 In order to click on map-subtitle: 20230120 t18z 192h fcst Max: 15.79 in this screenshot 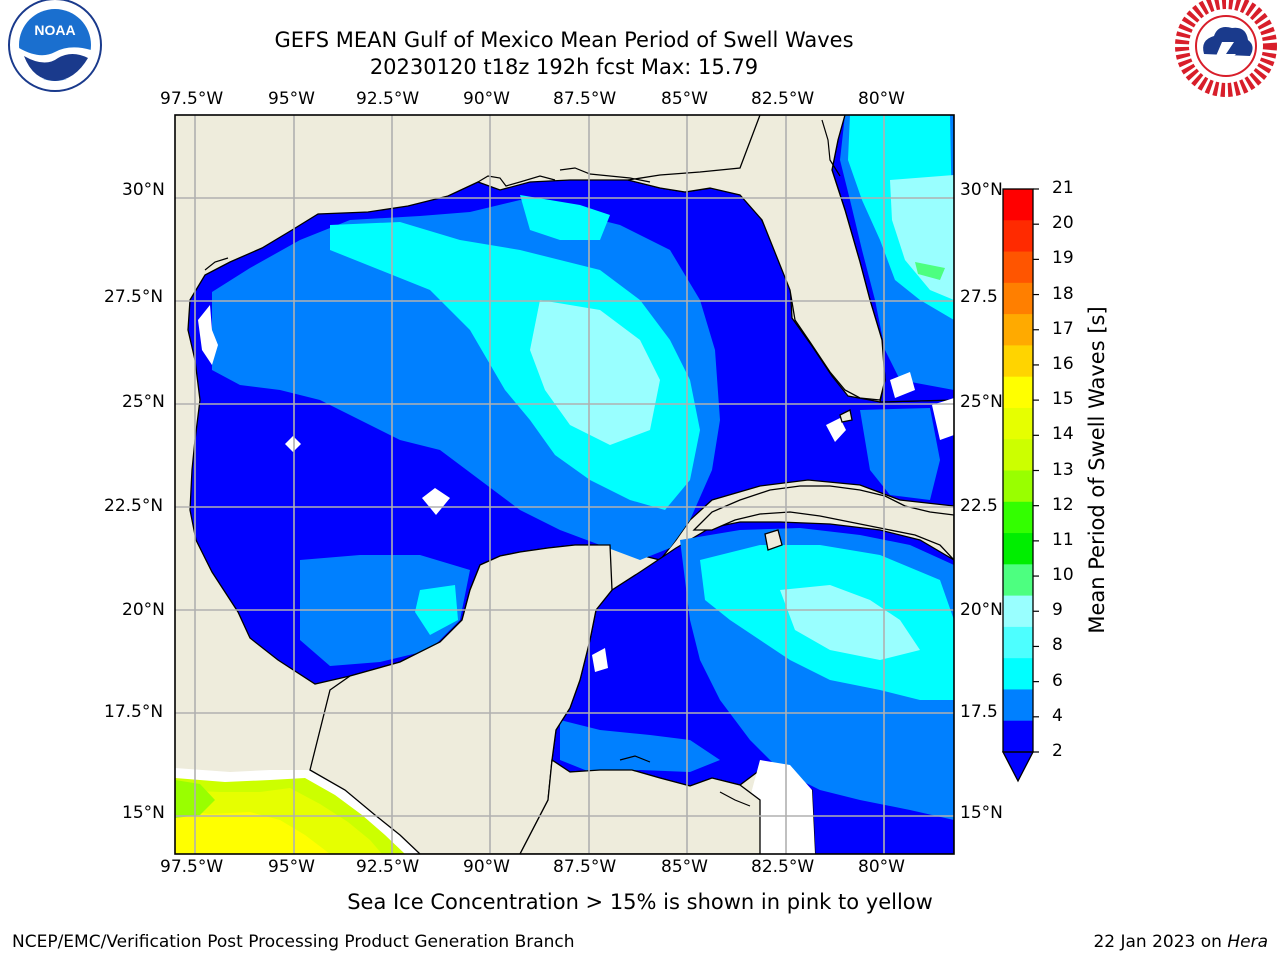, I will do `click(564, 67)`.